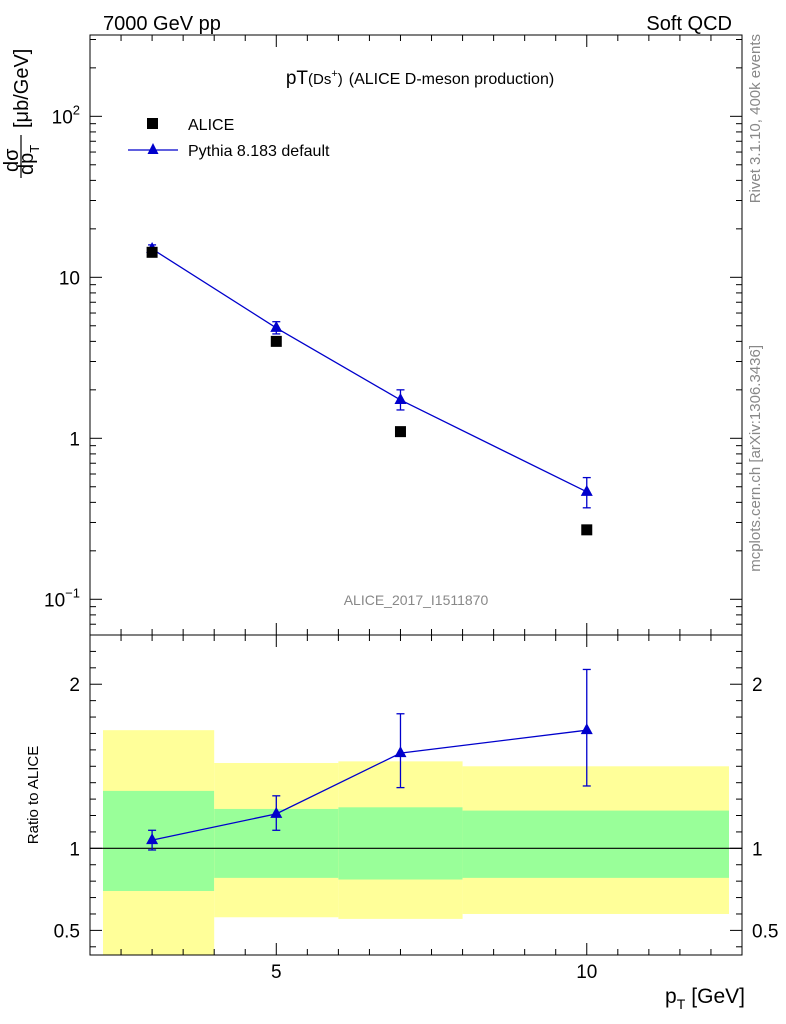 This screenshot has height=1024, width=786. I want to click on pythia-line, so click(369, 370).